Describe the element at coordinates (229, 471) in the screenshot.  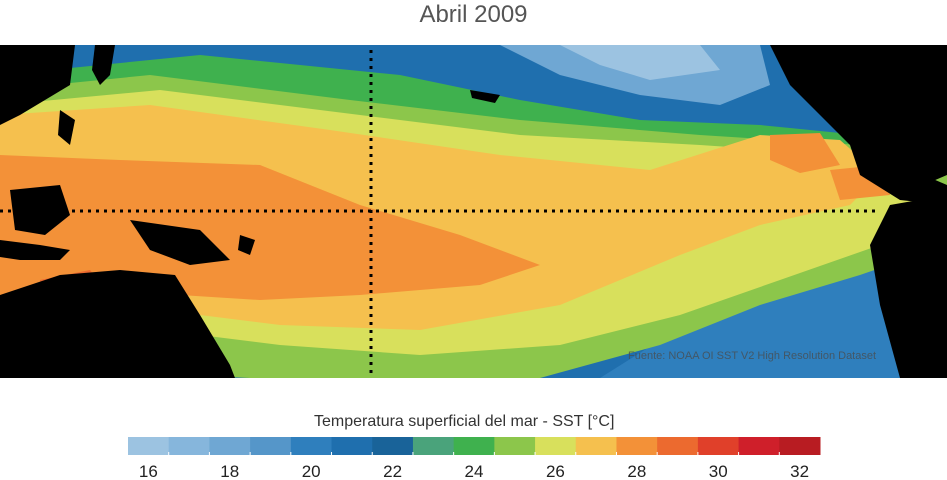
I see `colorbar-tick-label: 18` at that location.